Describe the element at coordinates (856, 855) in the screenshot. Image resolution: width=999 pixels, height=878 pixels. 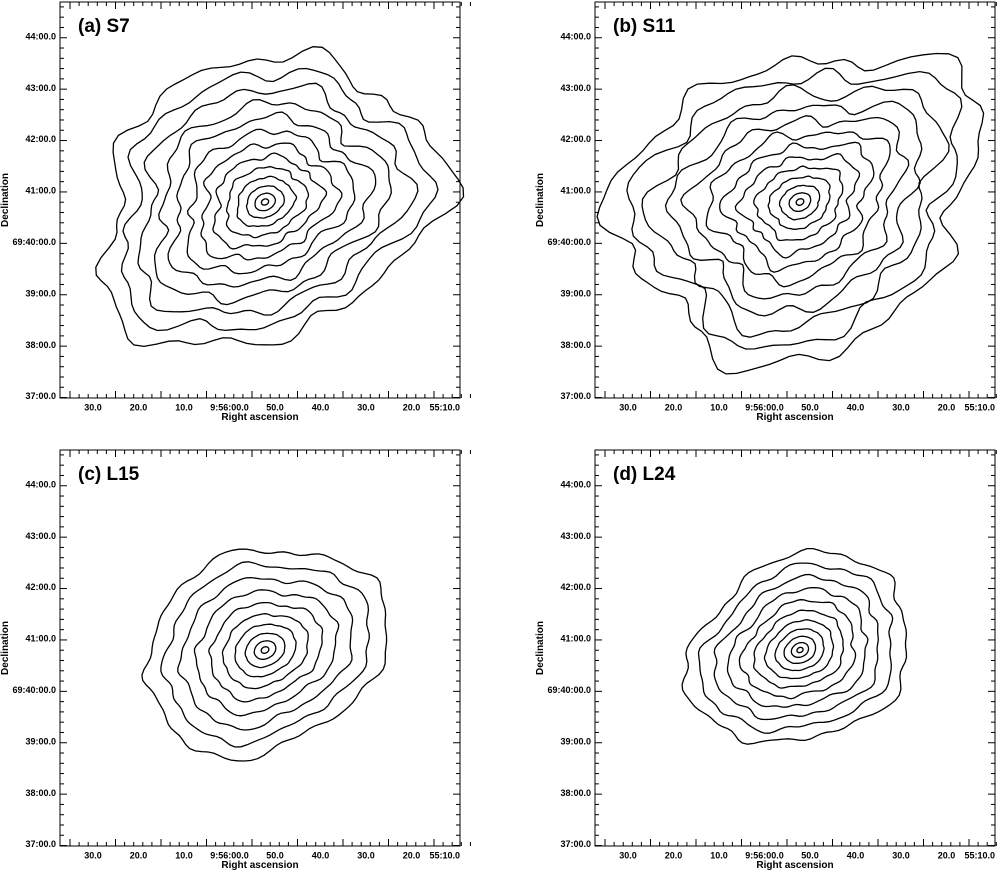
I see `x-tick-label: 40.0` at that location.